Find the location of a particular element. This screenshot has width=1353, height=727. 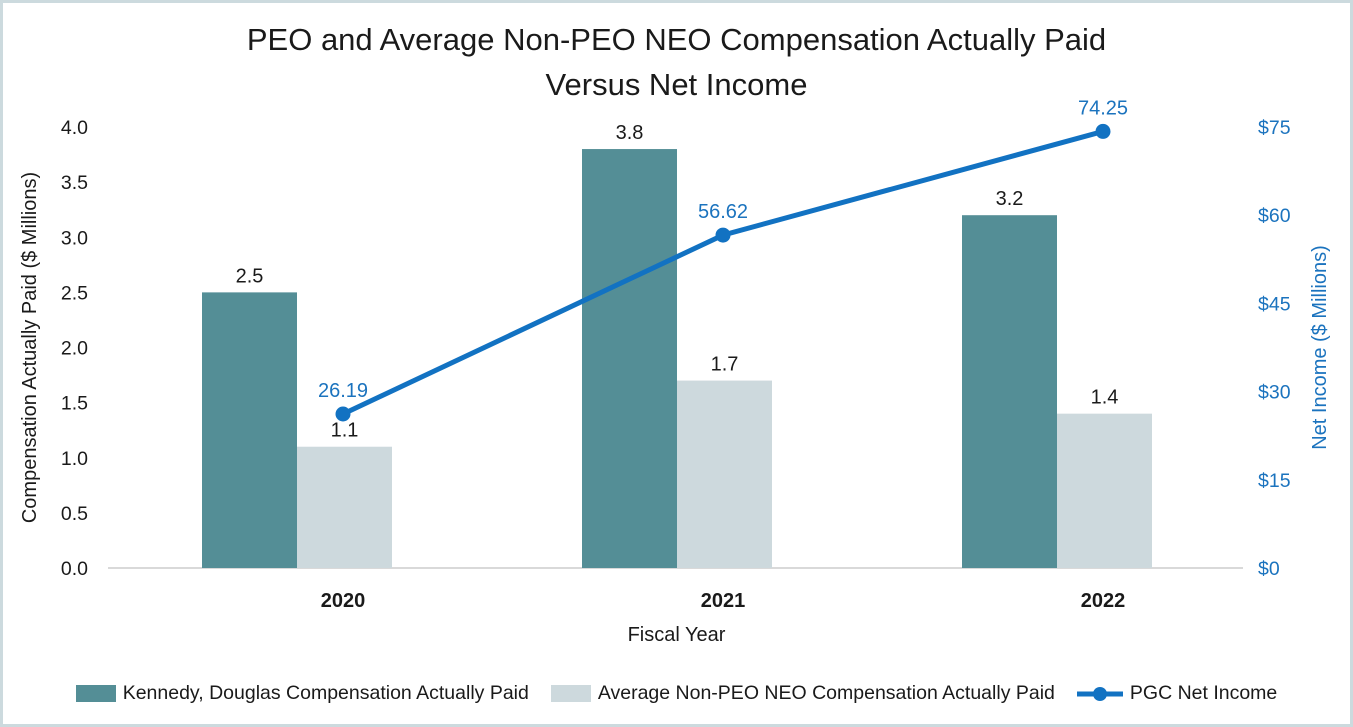

chart-title-line2: Versus Net Income is located at coordinates (676, 84).